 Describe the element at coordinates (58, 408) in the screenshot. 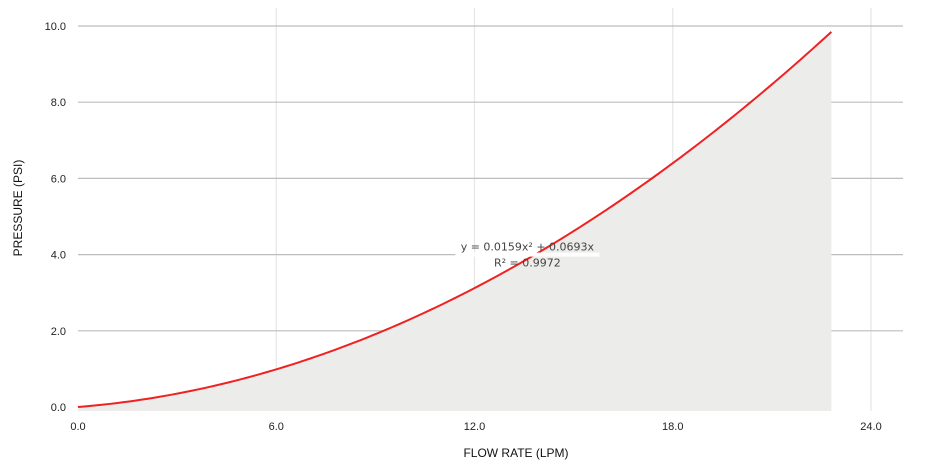

I see `y-tick-label: 0.0` at that location.